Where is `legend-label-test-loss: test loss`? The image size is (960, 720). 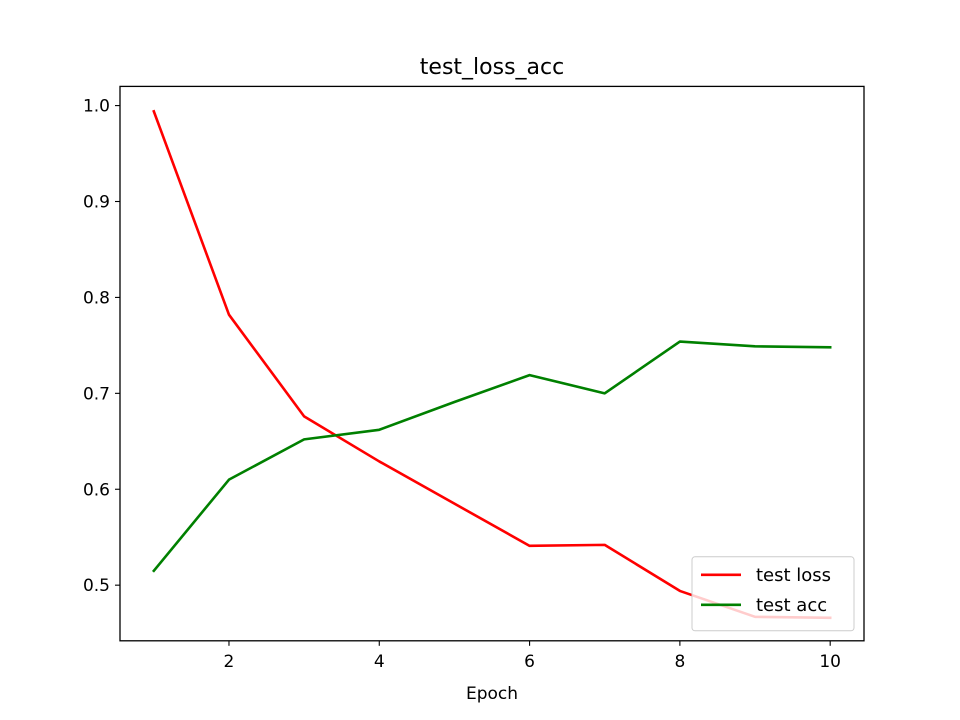 legend-label-test-loss: test loss is located at coordinates (793, 575).